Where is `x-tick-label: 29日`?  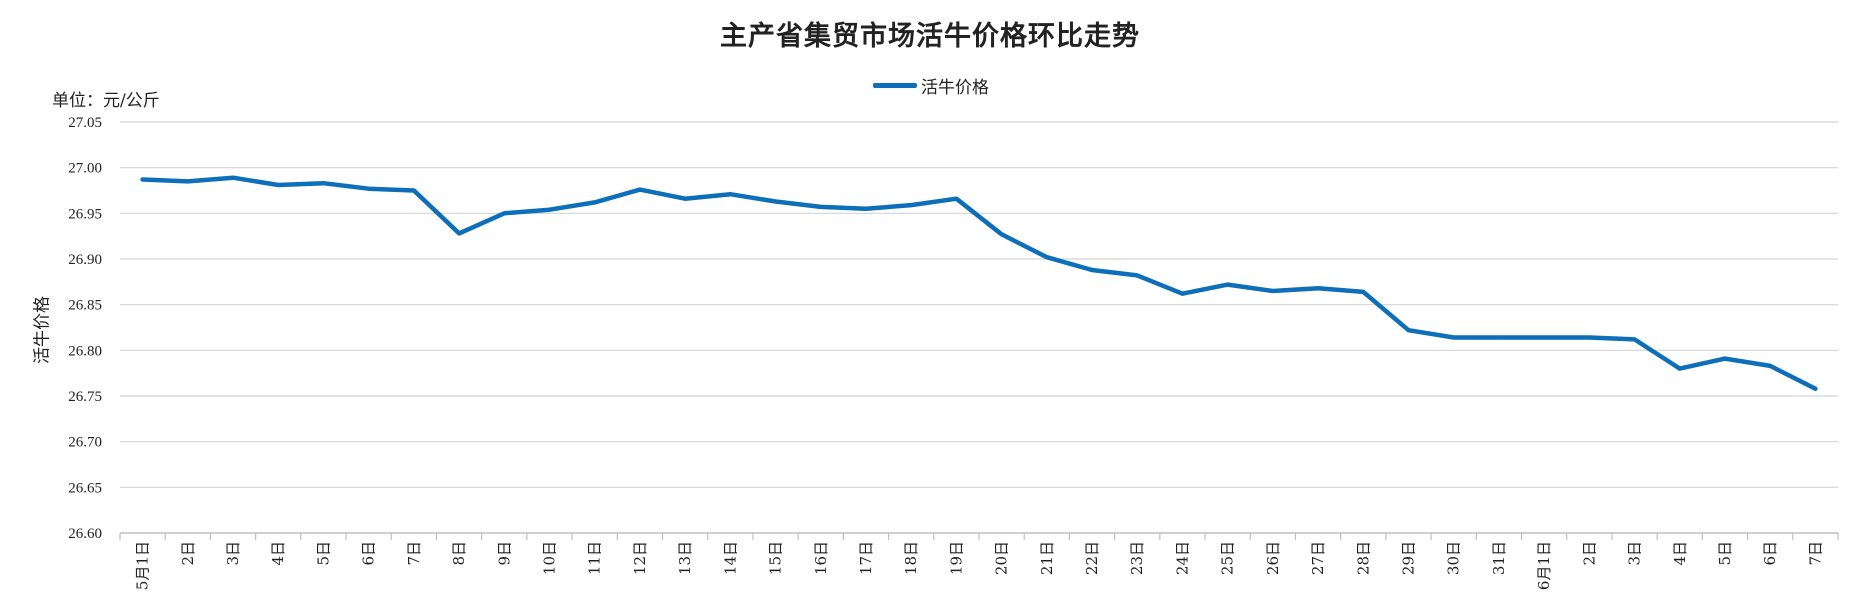
x-tick-label: 29日 is located at coordinates (1409, 558).